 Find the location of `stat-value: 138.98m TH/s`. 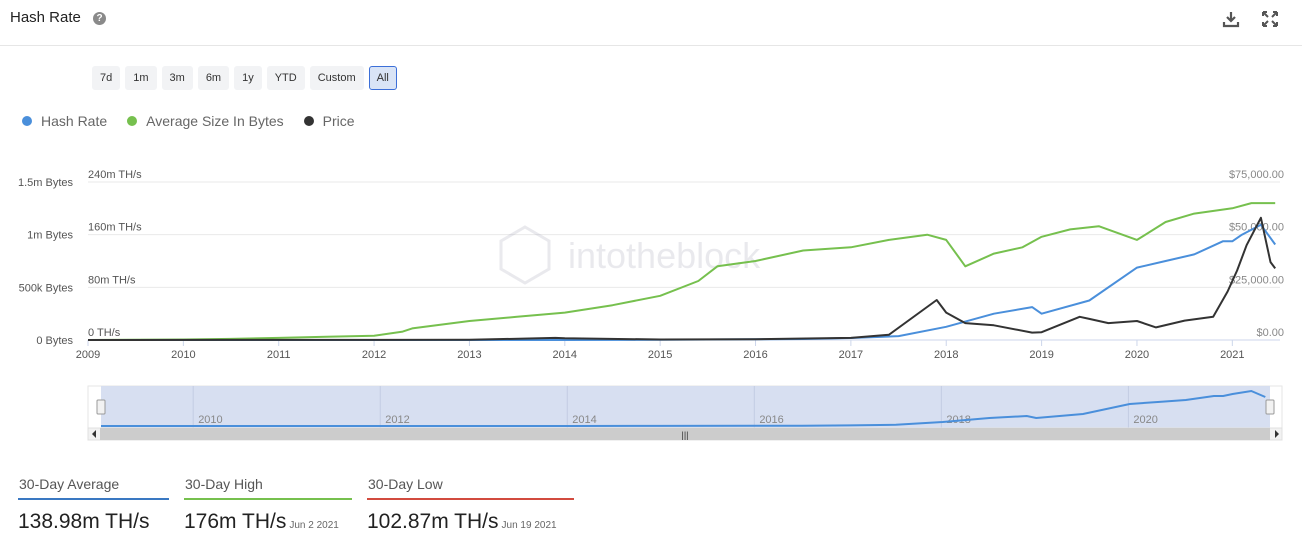

stat-value: 138.98m TH/s is located at coordinates (84, 521).